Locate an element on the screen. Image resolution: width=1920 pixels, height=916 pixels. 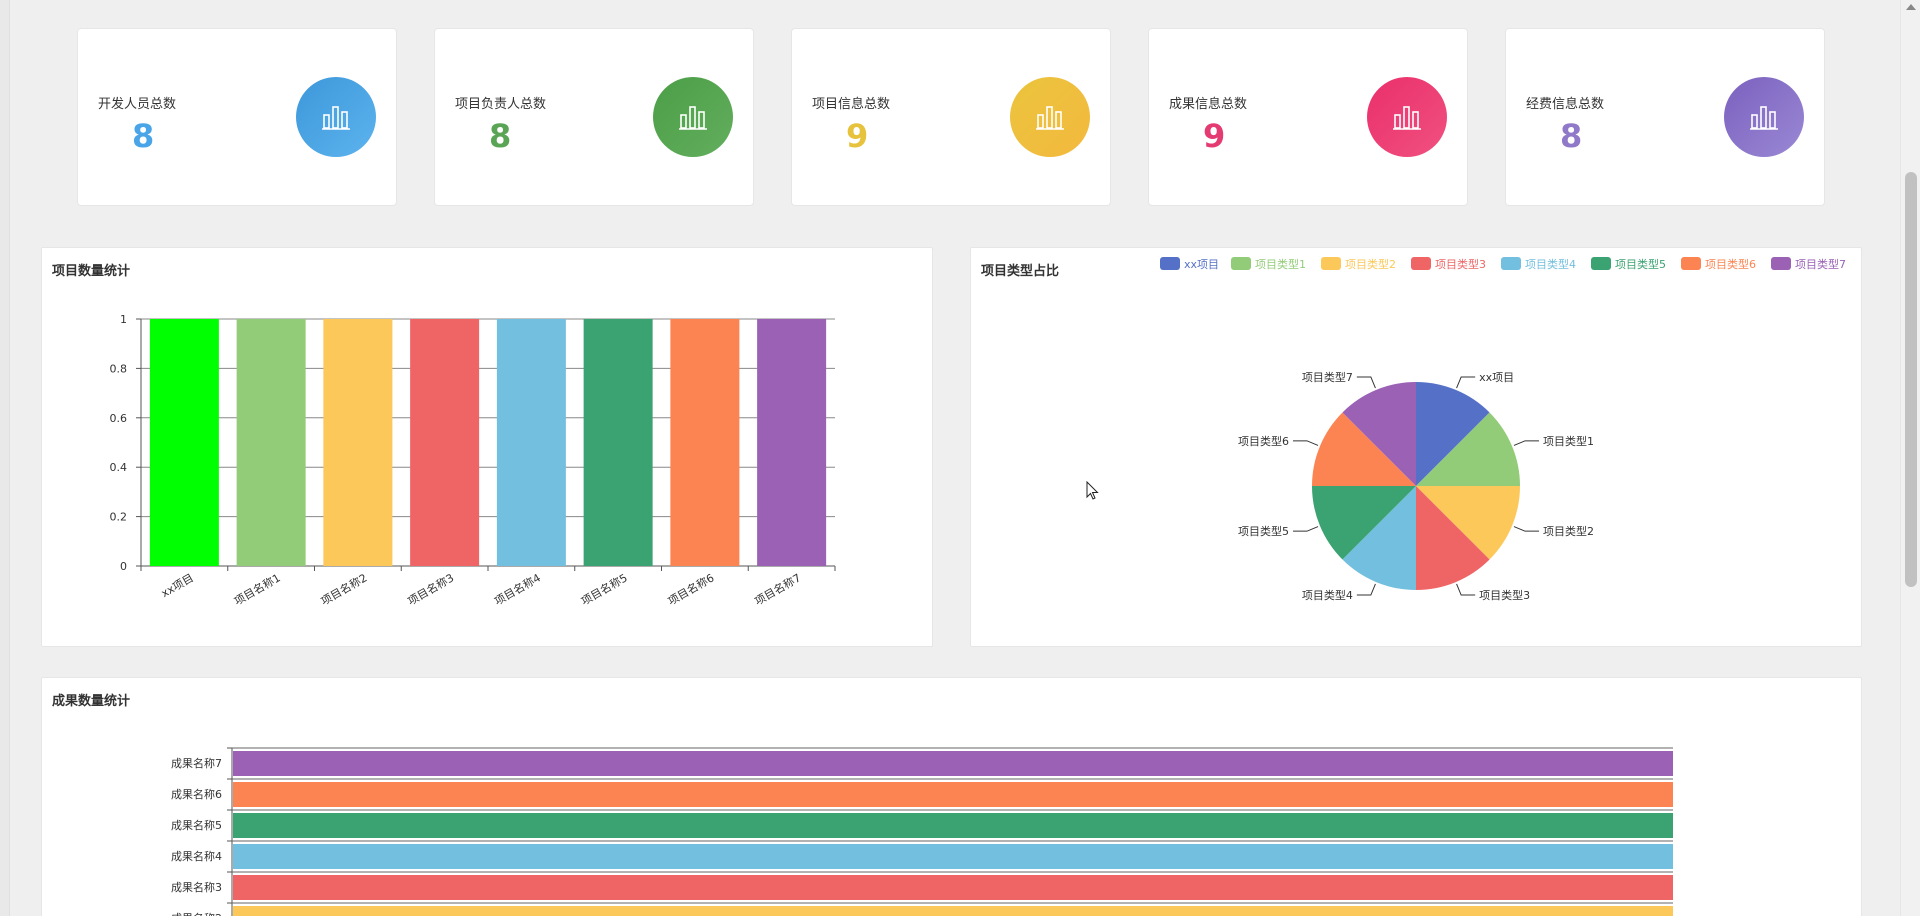
legend-label: 项目类型1 is located at coordinates (1280, 264).